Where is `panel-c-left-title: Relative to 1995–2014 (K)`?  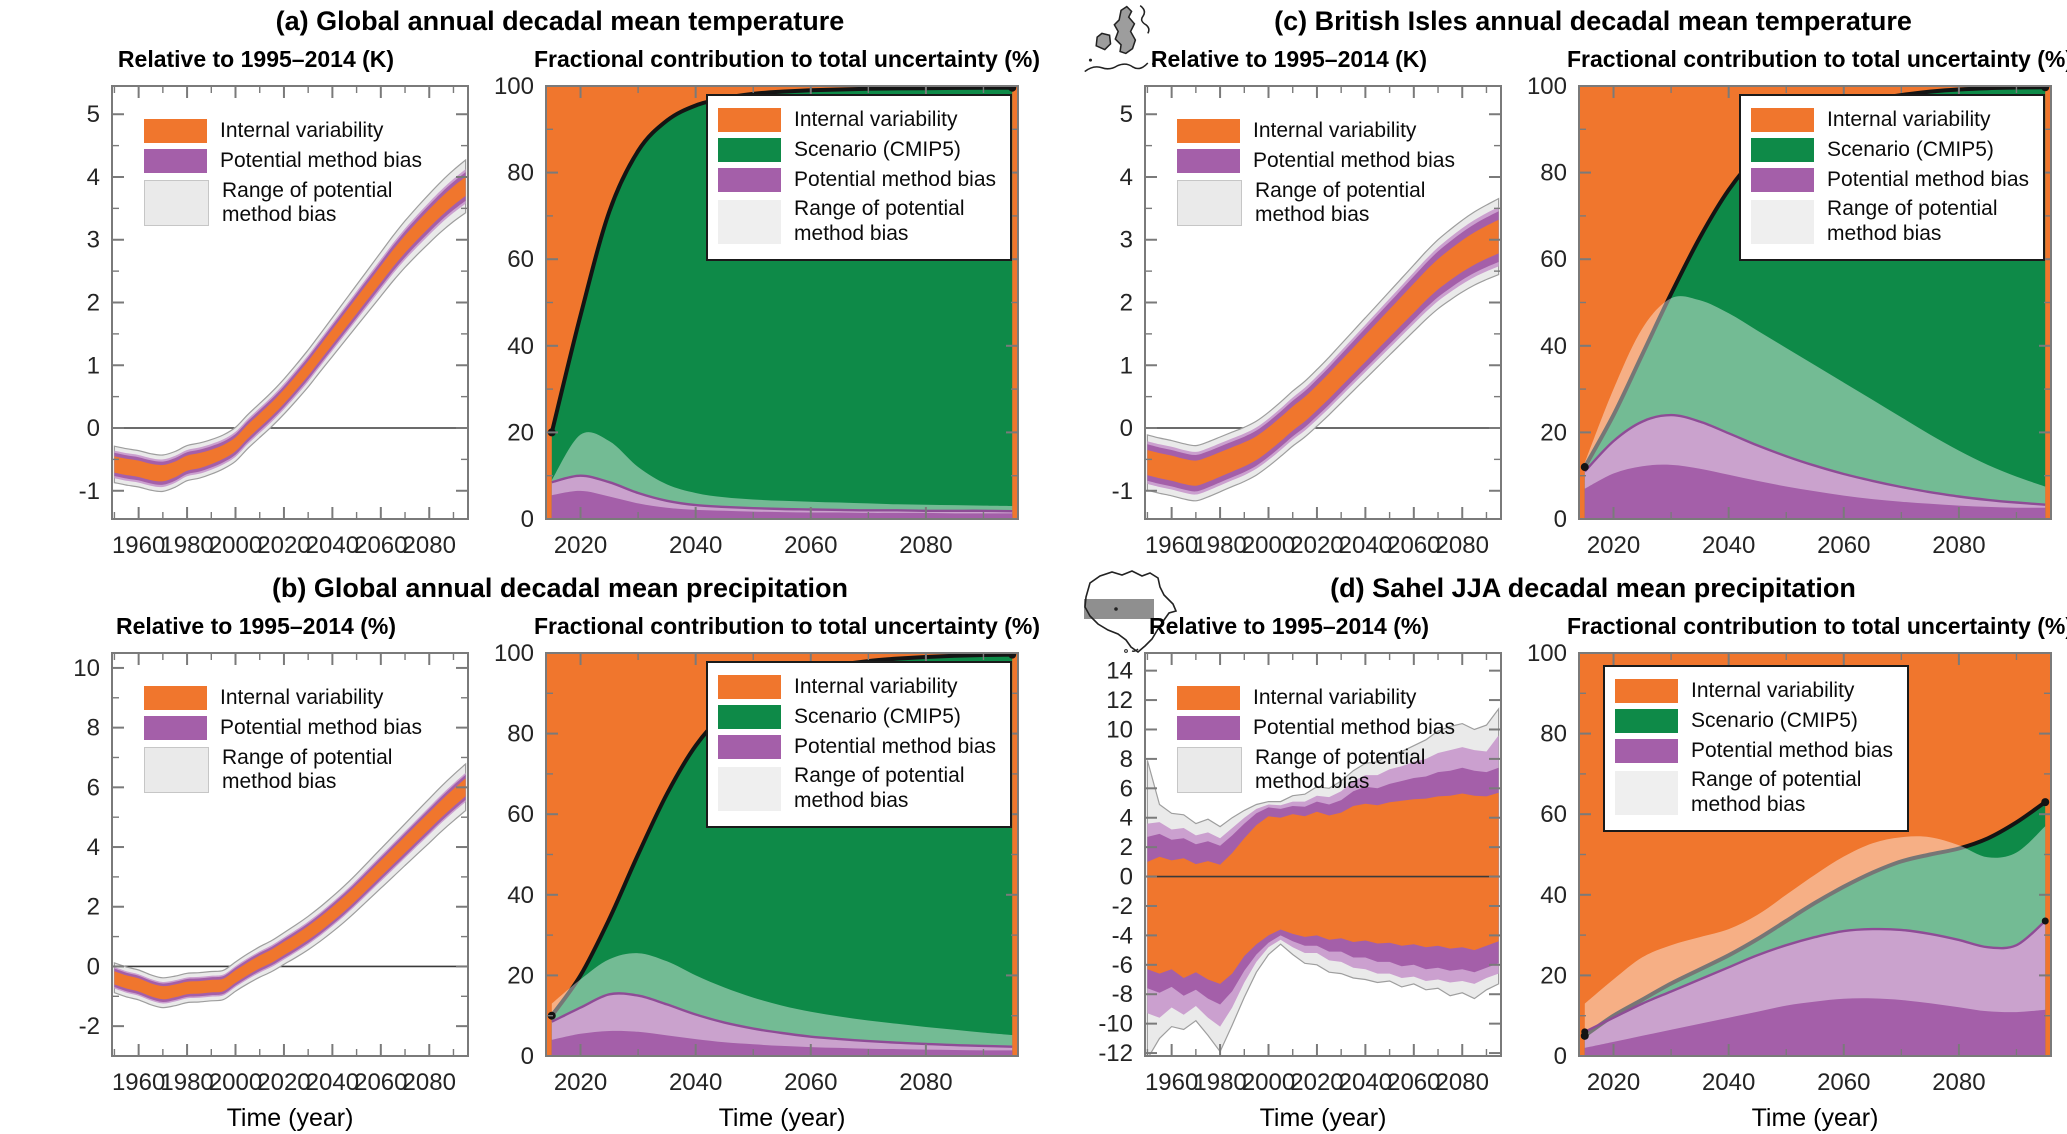 panel-c-left-title: Relative to 1995–2014 (K) is located at coordinates (1289, 59).